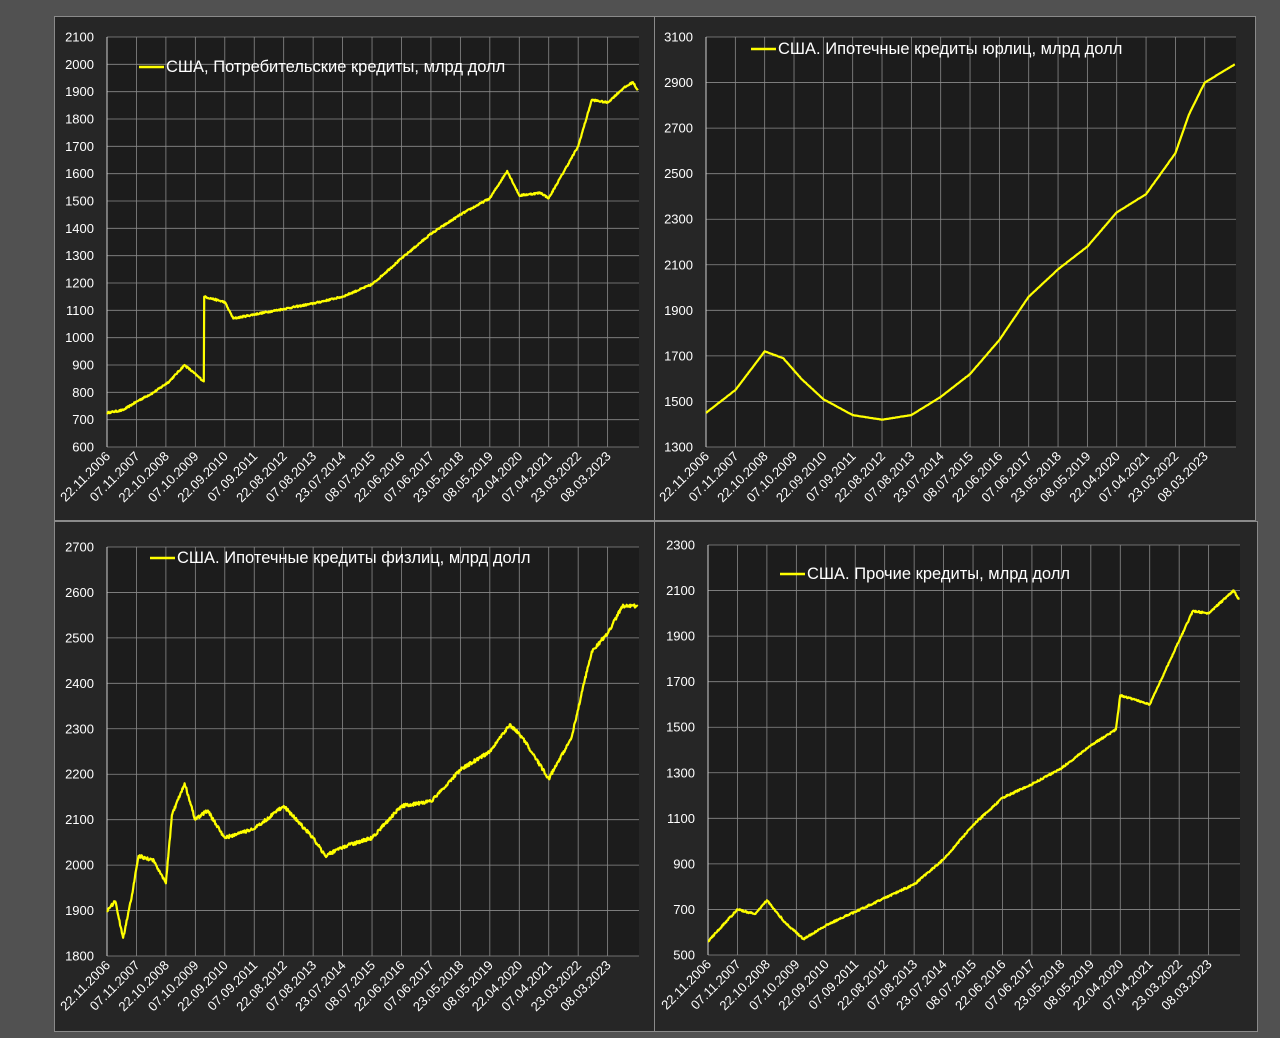 This screenshot has width=1280, height=1038. What do you see at coordinates (79, 173) in the screenshot?
I see `y-tick-label: 1600` at bounding box center [79, 173].